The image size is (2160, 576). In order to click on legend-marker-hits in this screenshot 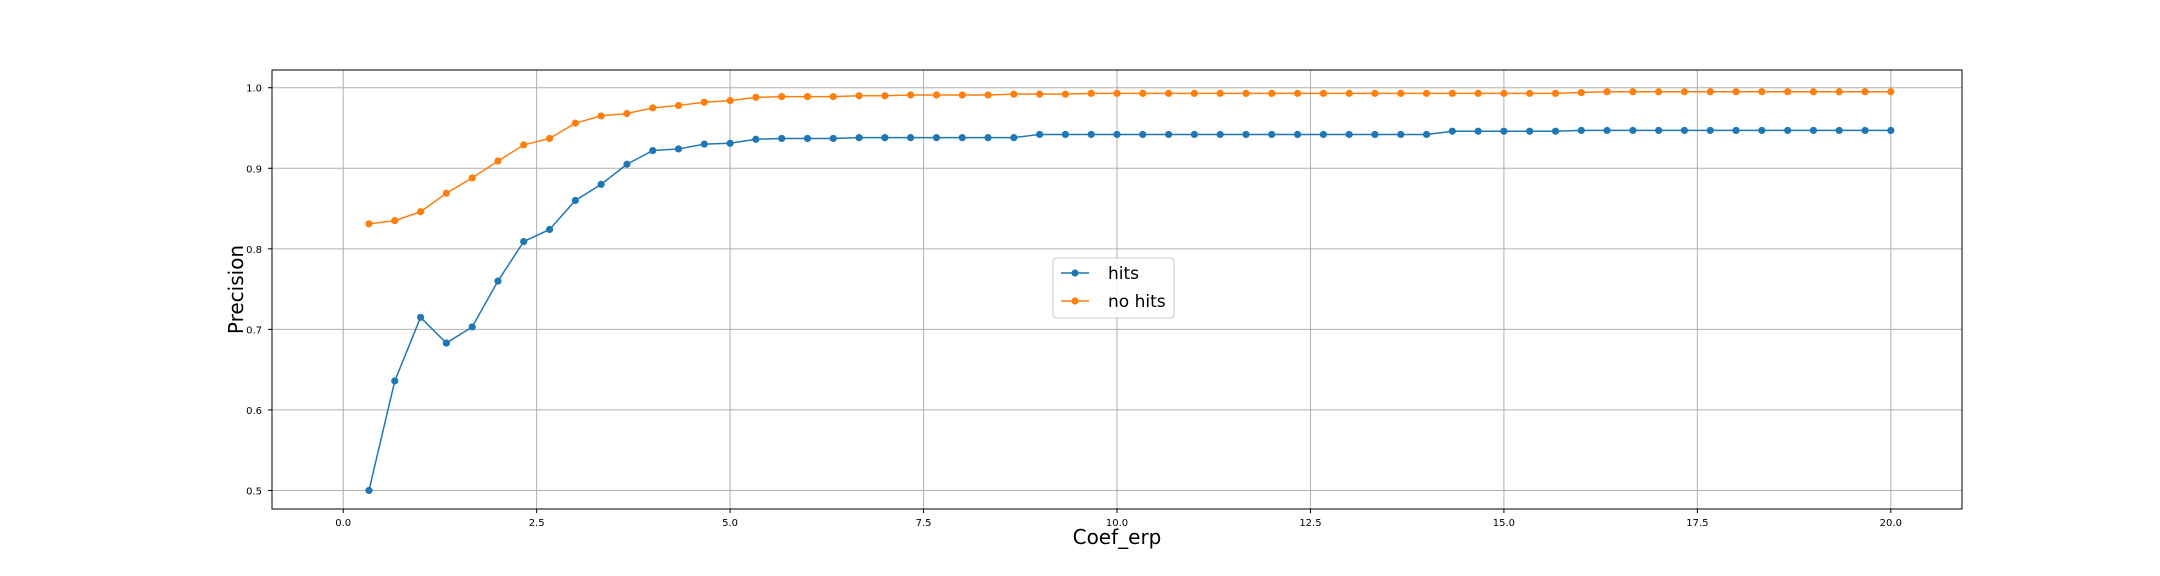, I will do `click(1075, 273)`.